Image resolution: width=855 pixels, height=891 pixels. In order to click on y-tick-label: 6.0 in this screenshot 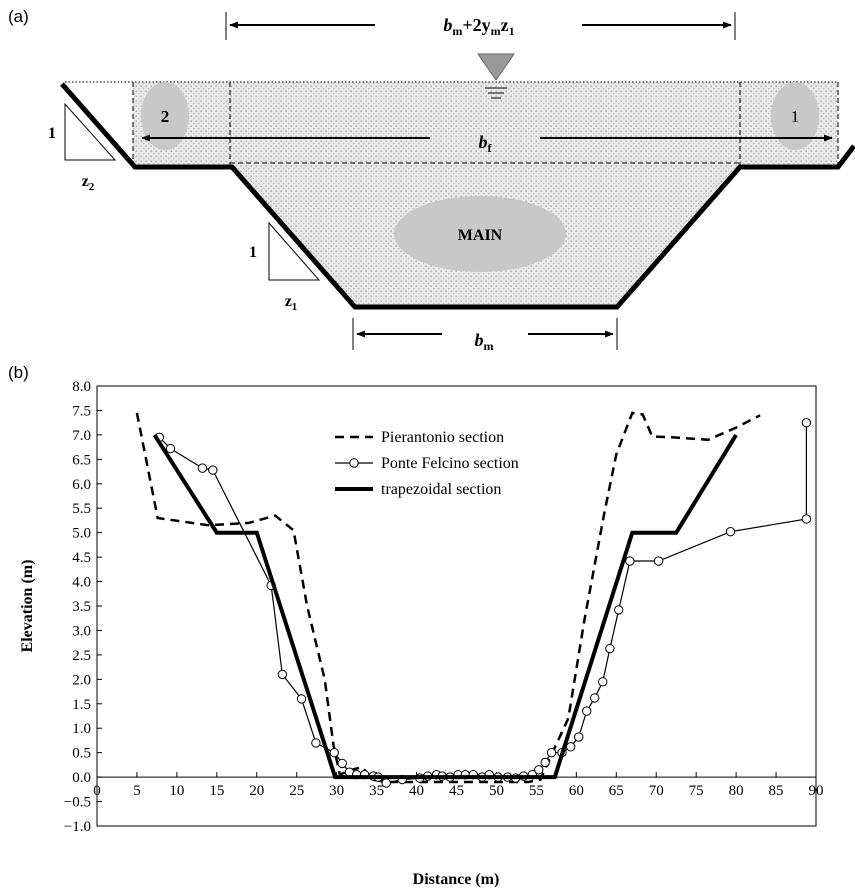, I will do `click(81, 485)`.